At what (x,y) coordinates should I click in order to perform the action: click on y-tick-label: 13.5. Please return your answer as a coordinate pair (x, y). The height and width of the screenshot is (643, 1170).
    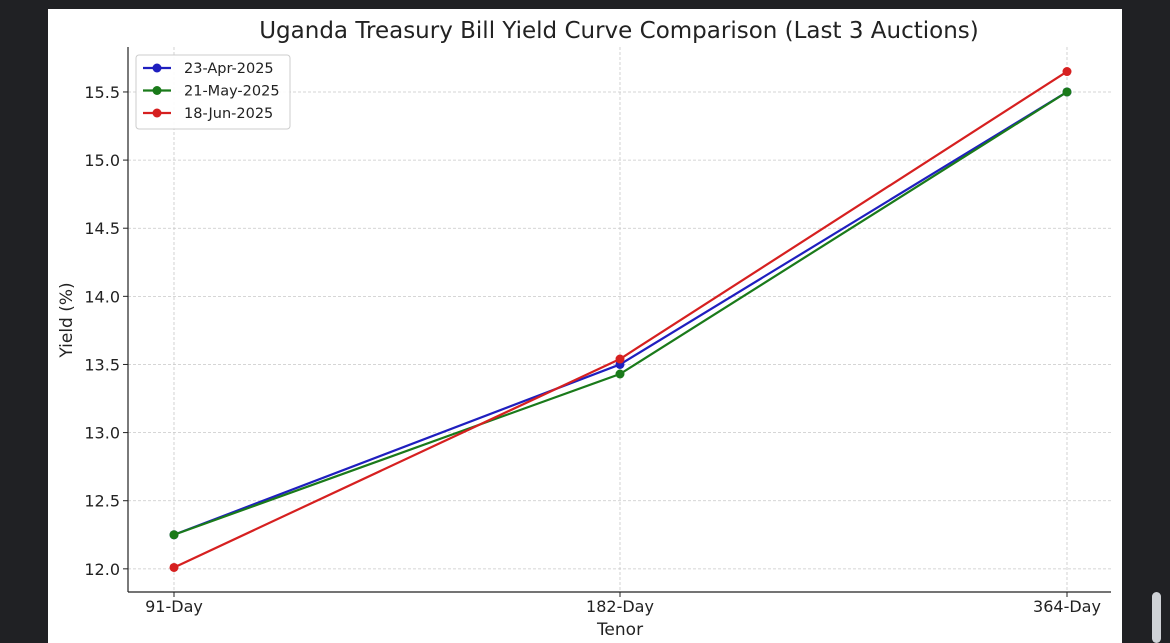
    Looking at the image, I should click on (102, 364).